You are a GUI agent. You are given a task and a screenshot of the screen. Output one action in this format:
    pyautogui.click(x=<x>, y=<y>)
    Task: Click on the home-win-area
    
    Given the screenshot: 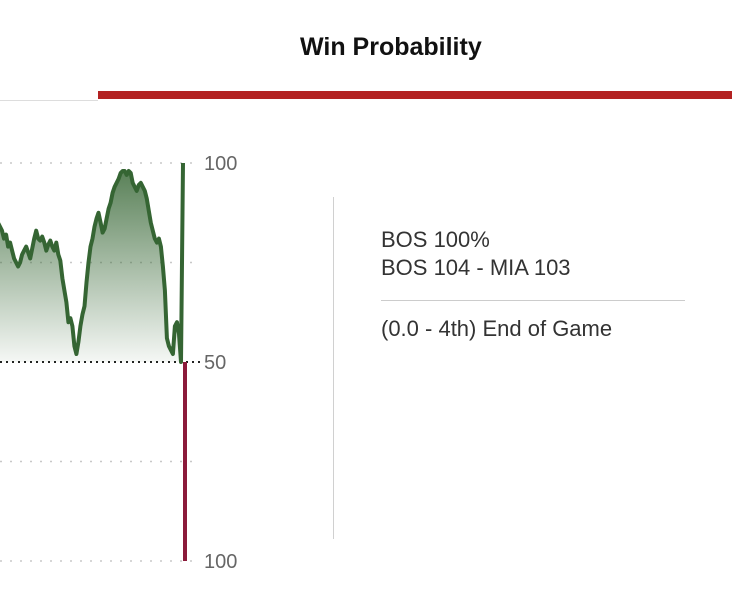 What is the action you would take?
    pyautogui.click(x=91, y=262)
    